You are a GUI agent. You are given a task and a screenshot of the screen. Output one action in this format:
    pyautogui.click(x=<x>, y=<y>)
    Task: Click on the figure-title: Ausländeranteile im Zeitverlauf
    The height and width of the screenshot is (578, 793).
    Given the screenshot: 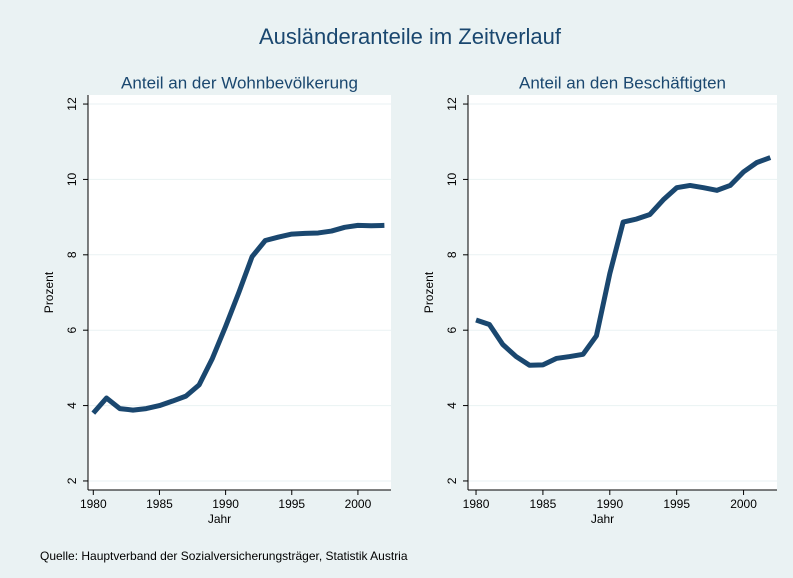 What is the action you would take?
    pyautogui.click(x=410, y=36)
    